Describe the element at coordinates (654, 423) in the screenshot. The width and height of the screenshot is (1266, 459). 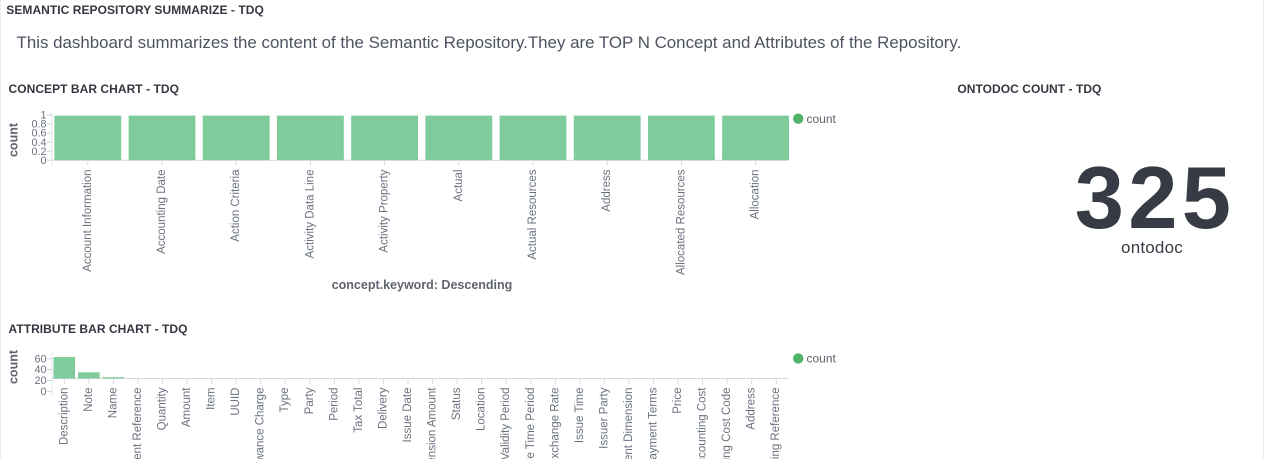
I see `svg-text: Payment Terms` at that location.